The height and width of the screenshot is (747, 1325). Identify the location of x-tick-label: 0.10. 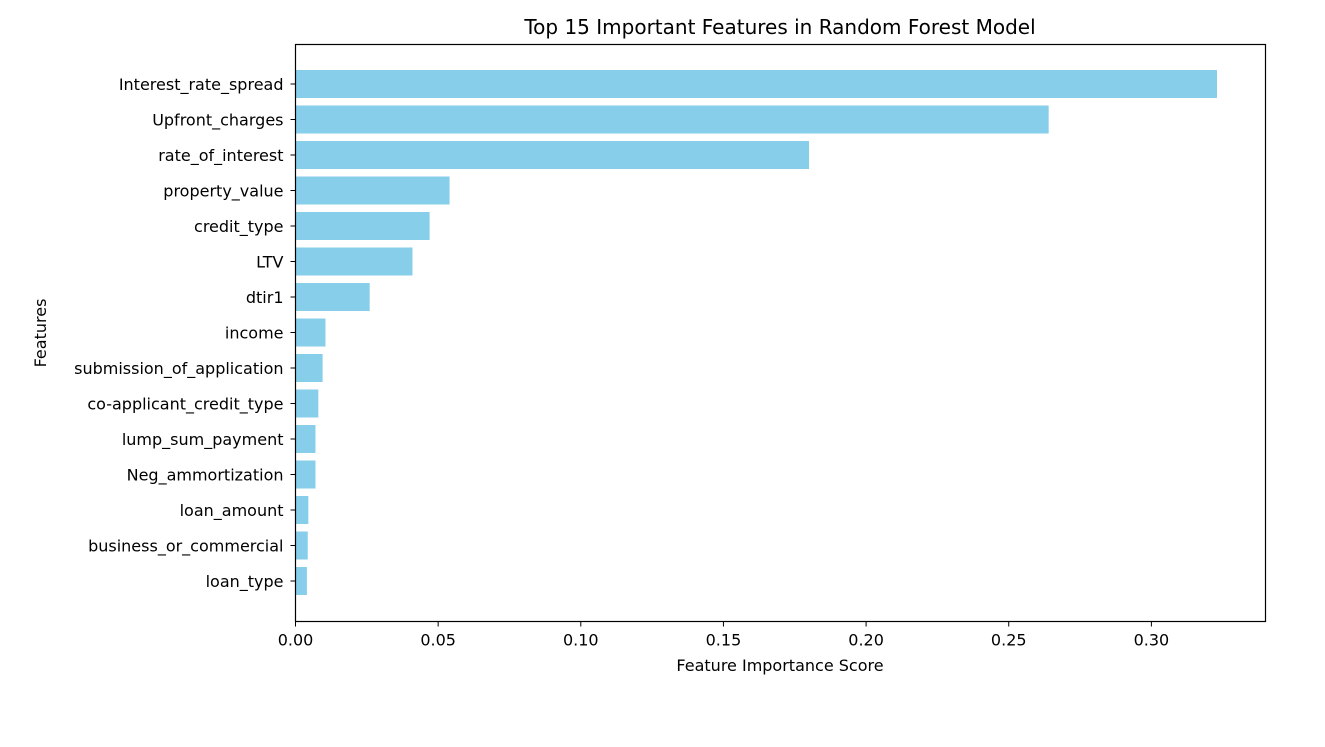
(581, 640).